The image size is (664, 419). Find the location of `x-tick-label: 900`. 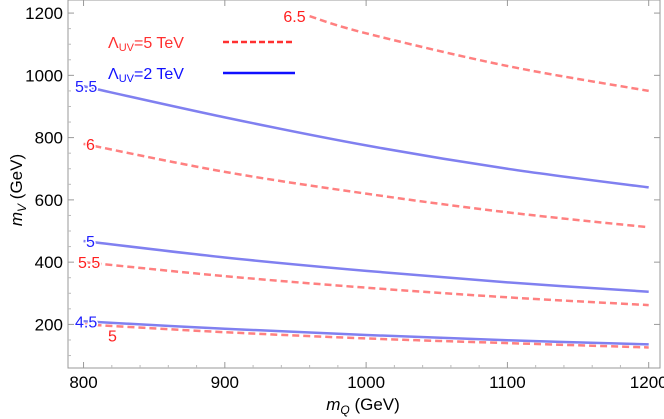

x-tick-label: 900 is located at coordinates (225, 382).